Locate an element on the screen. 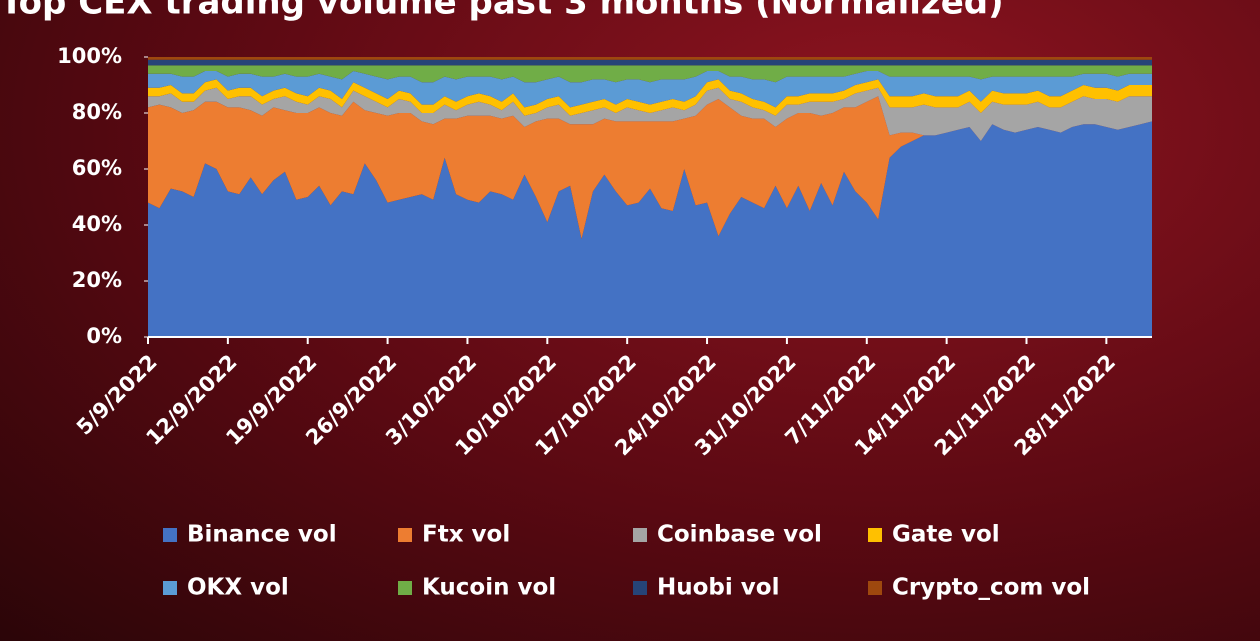 This screenshot has width=1260, height=641. legend-label: Coinbase vol is located at coordinates (739, 535).